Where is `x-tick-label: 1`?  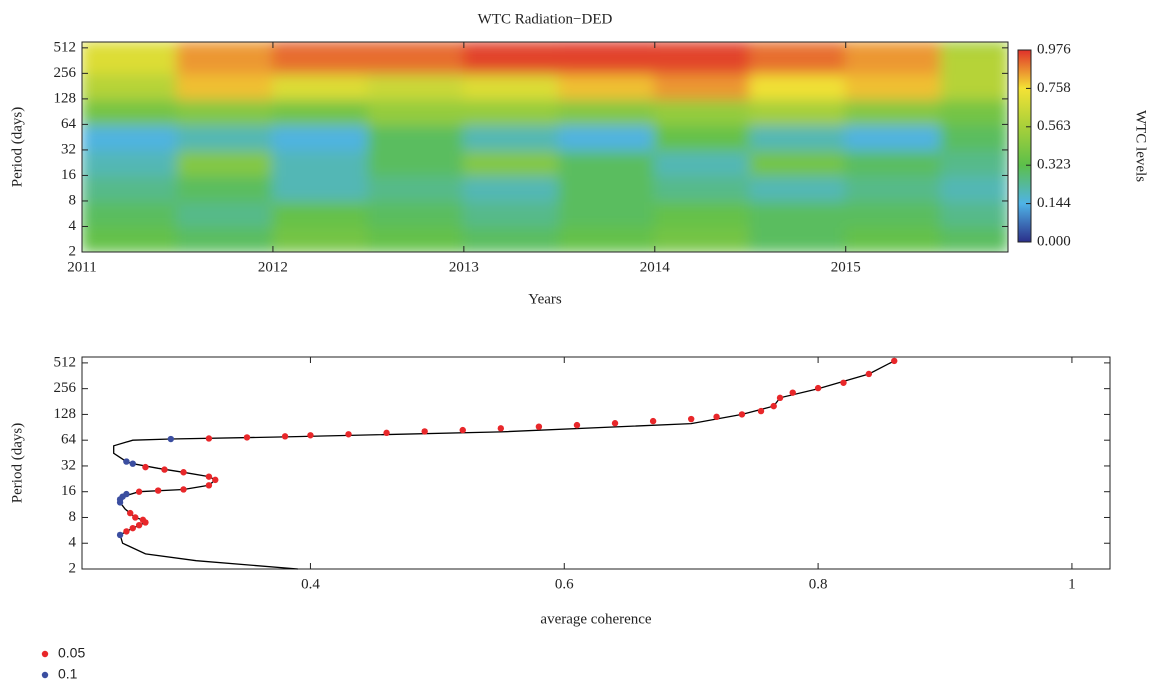
x-tick-label: 1 is located at coordinates (1072, 584).